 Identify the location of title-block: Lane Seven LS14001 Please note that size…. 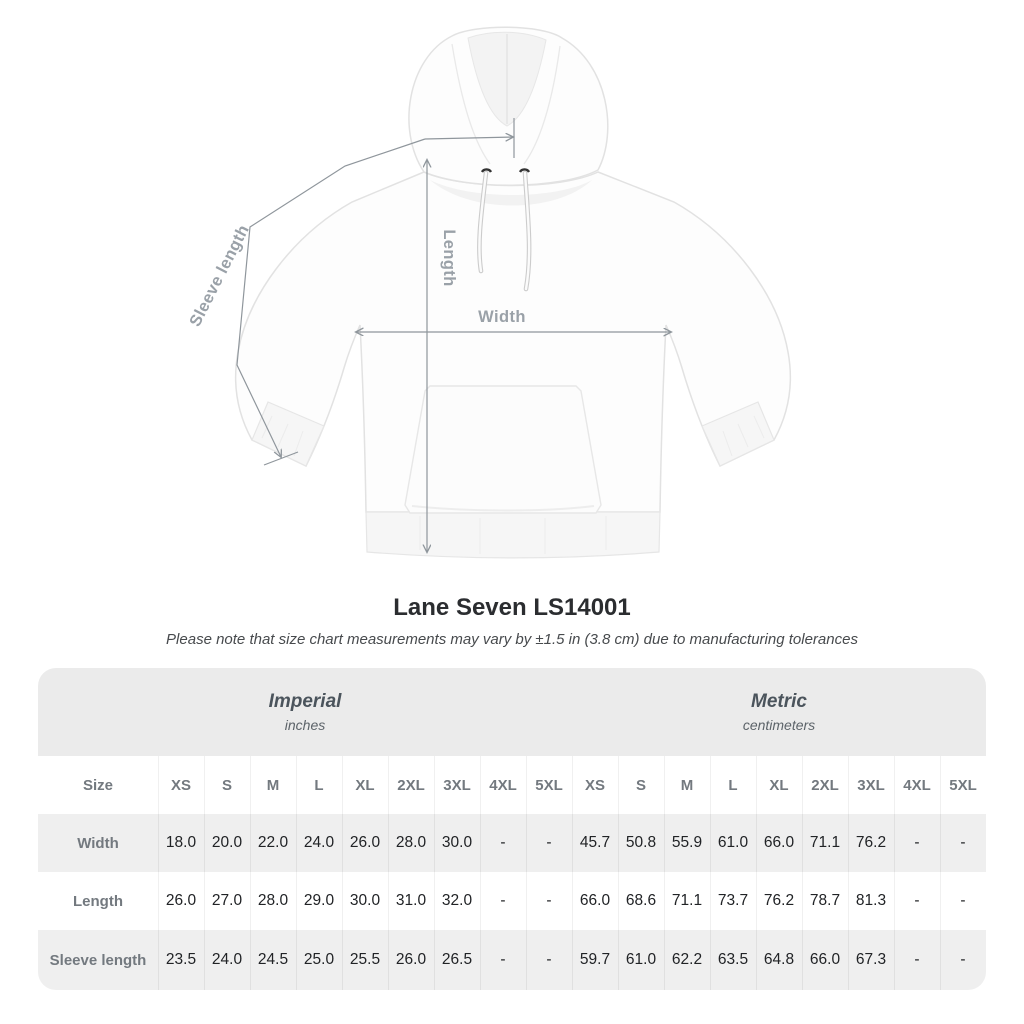
(512, 621).